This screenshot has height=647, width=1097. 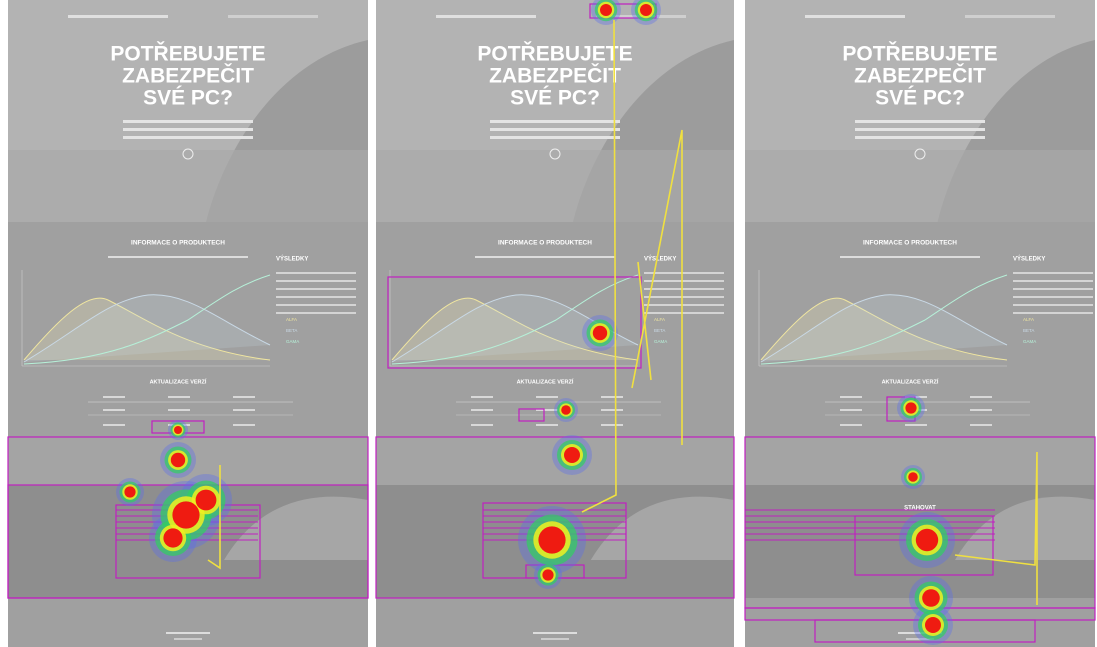 I want to click on hero-sea, so click(x=920, y=186).